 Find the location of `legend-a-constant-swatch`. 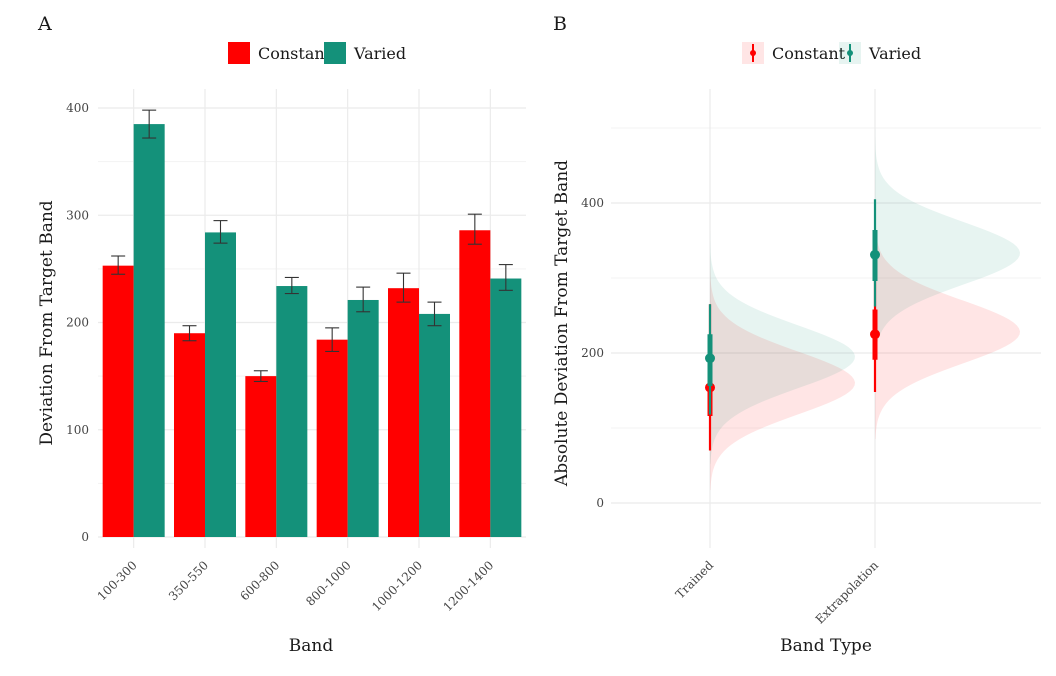

legend-a-constant-swatch is located at coordinates (239, 53).